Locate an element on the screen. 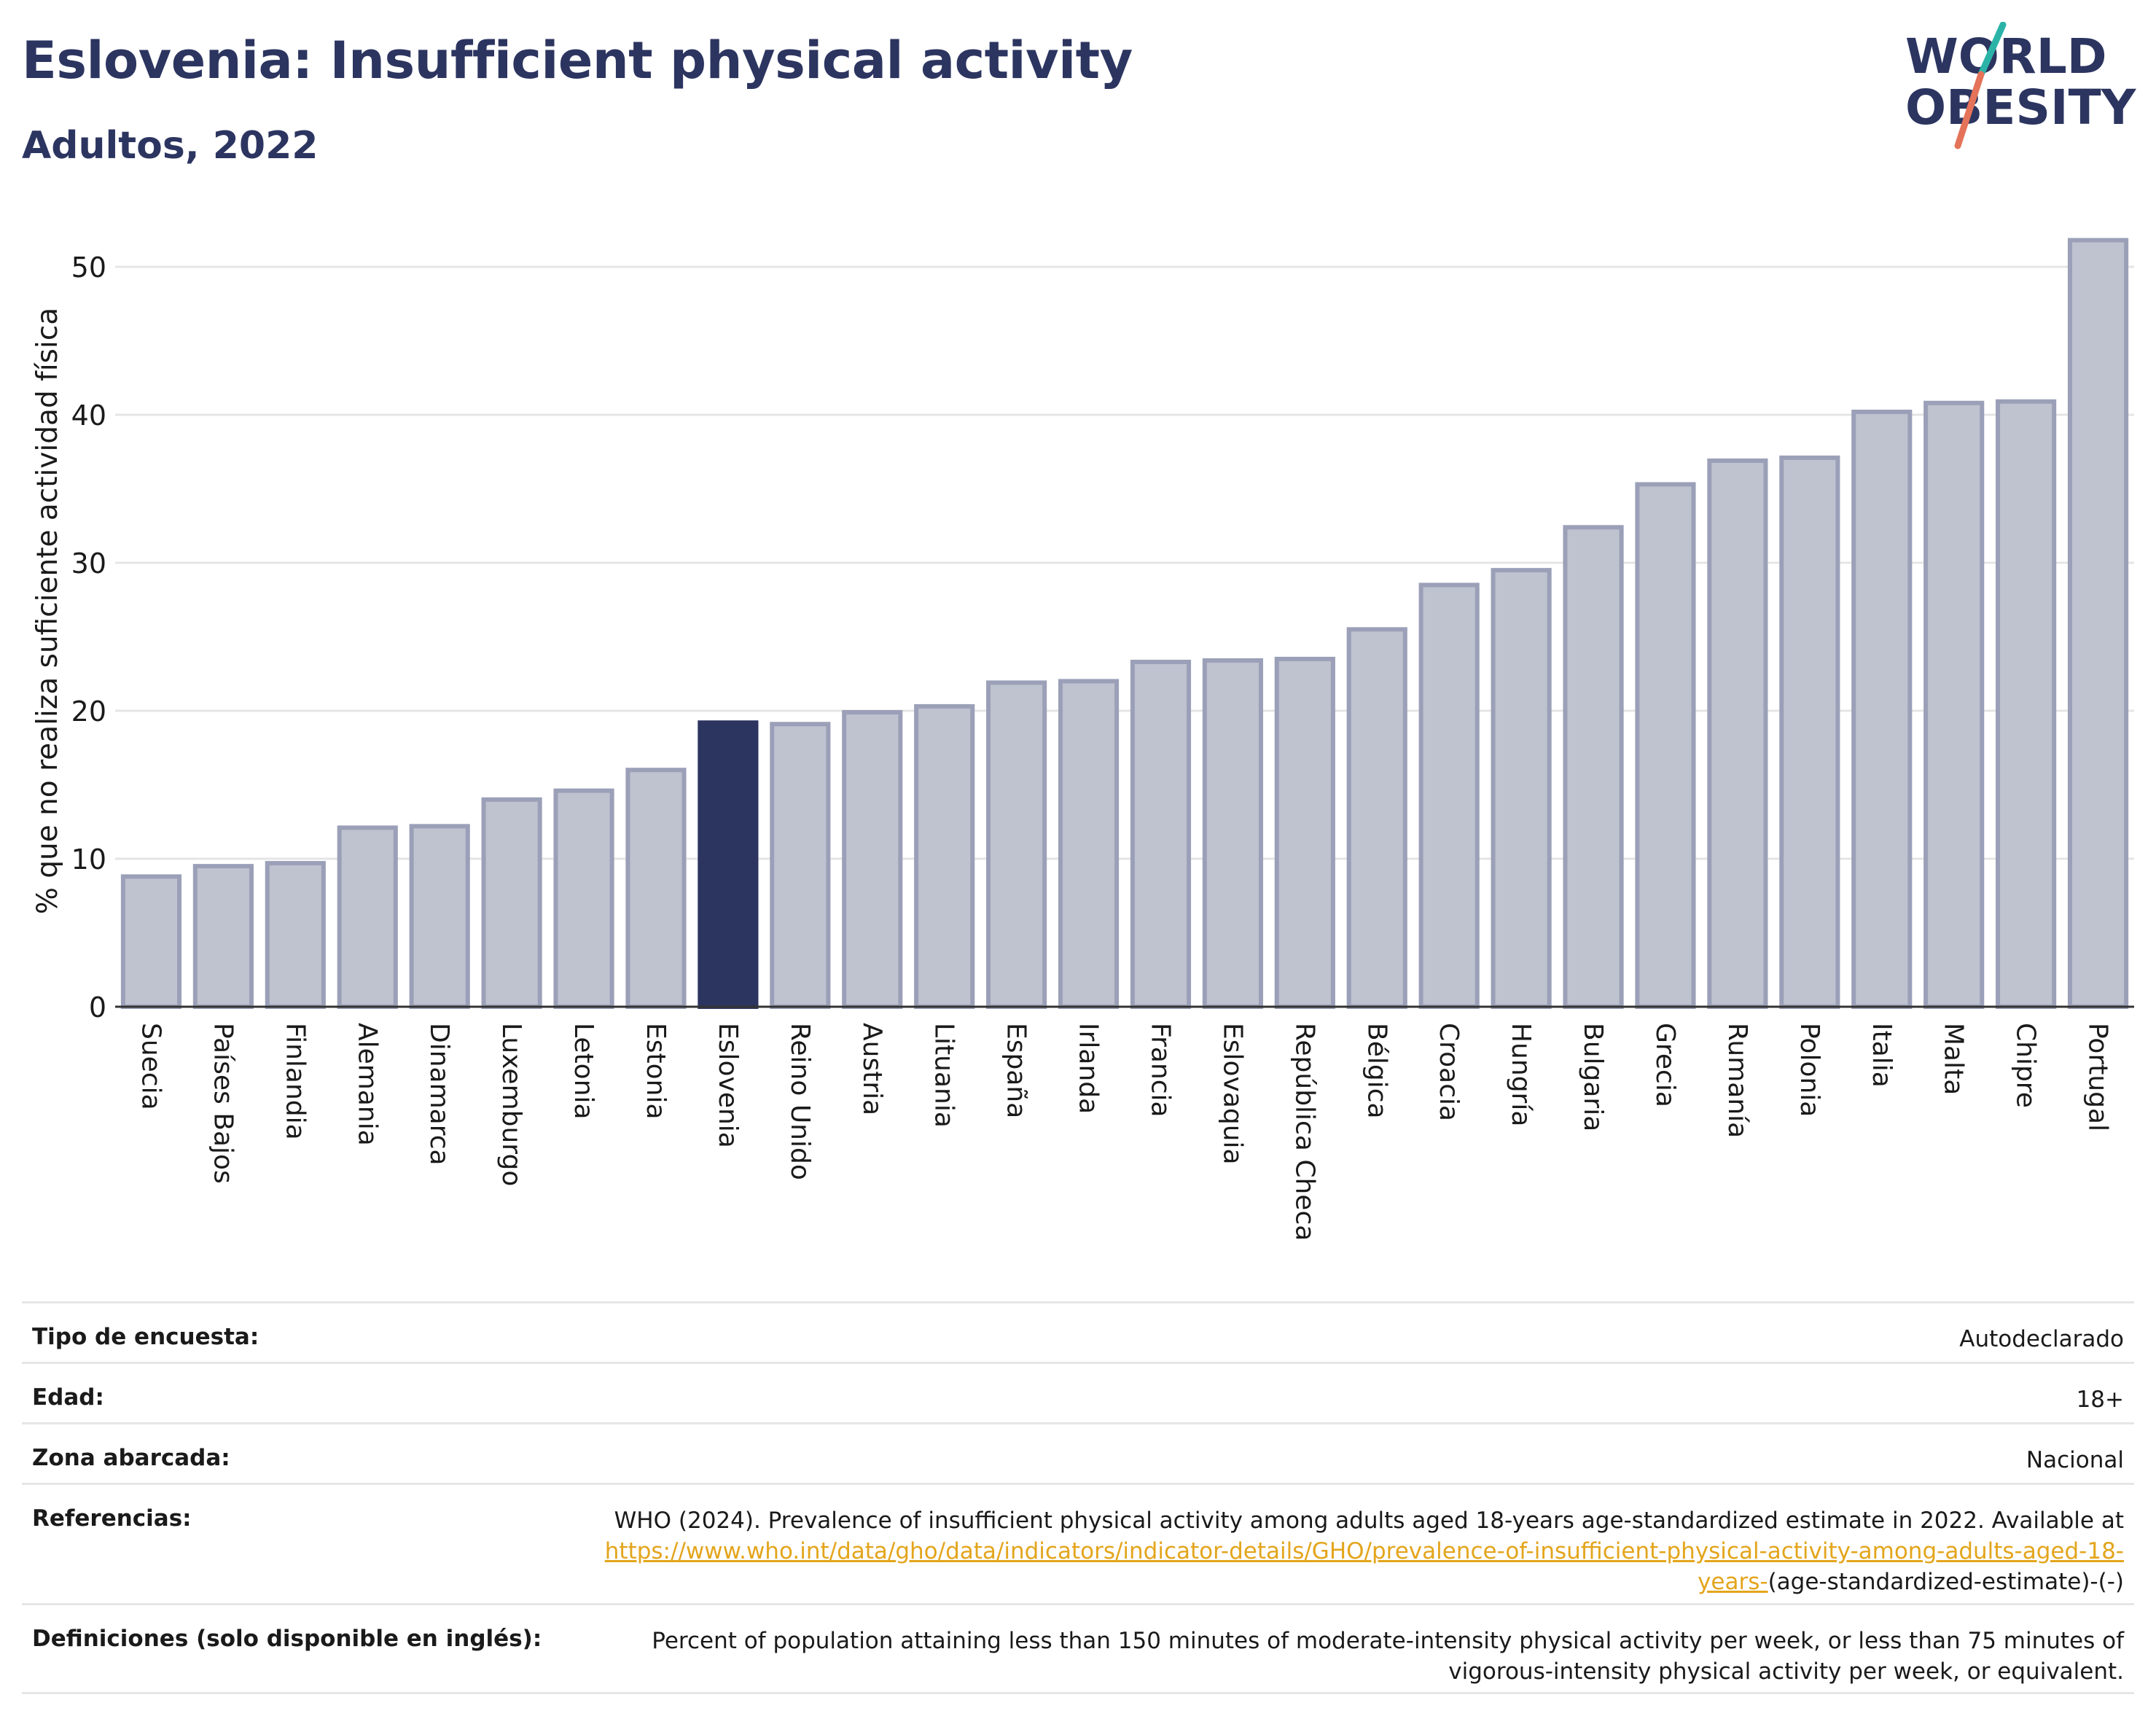  references-key: Referencias: is located at coordinates (112, 1518).